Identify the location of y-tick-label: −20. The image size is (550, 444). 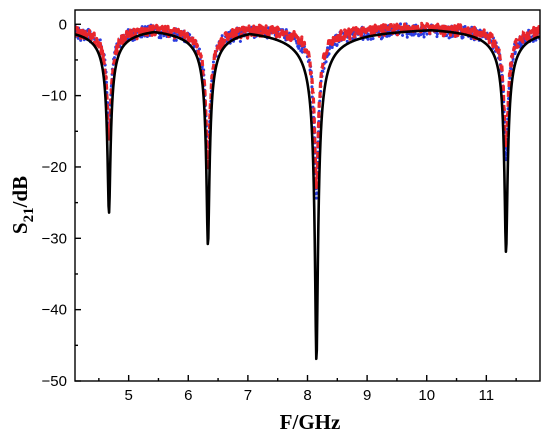
(54, 167).